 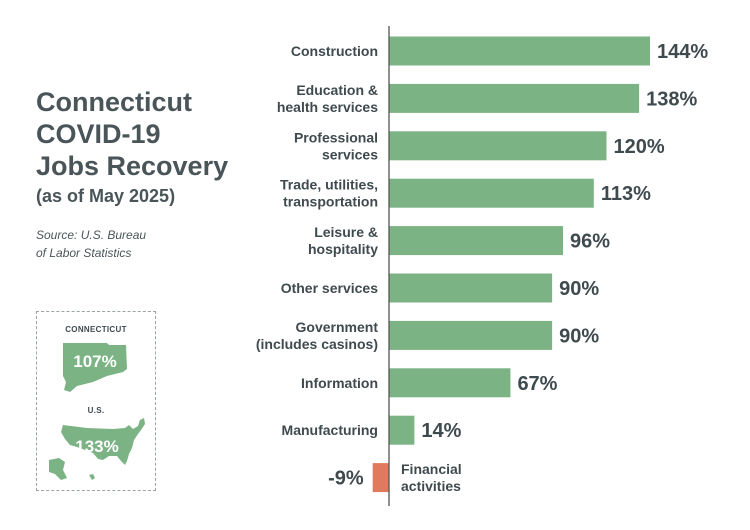 I want to click on category-label: (includes casinos), so click(x=317, y=344).